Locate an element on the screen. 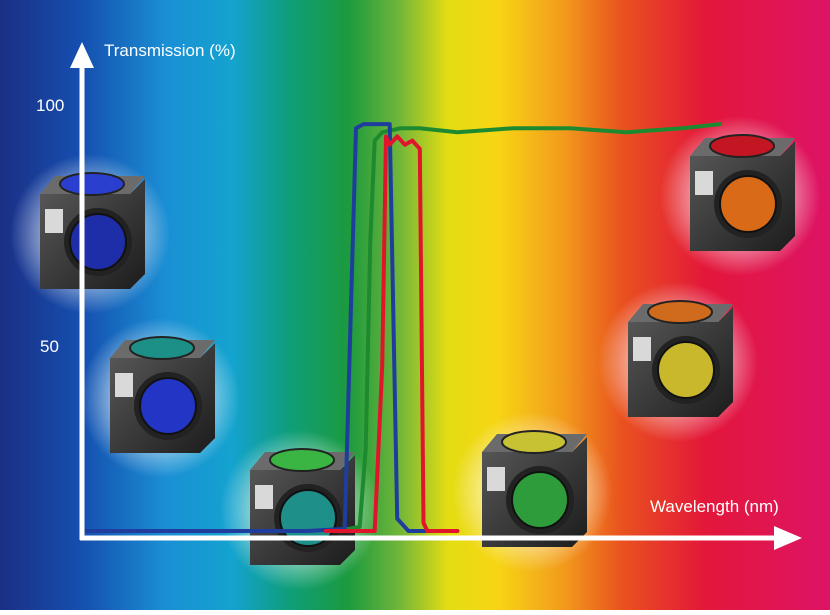  y-tick-label-50: 50 is located at coordinates (49, 346).